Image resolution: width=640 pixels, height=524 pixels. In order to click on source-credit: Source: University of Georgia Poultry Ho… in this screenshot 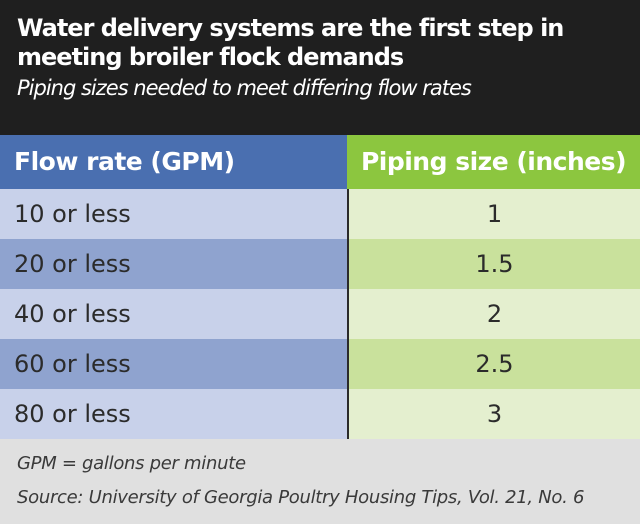, I will do `click(301, 497)`.